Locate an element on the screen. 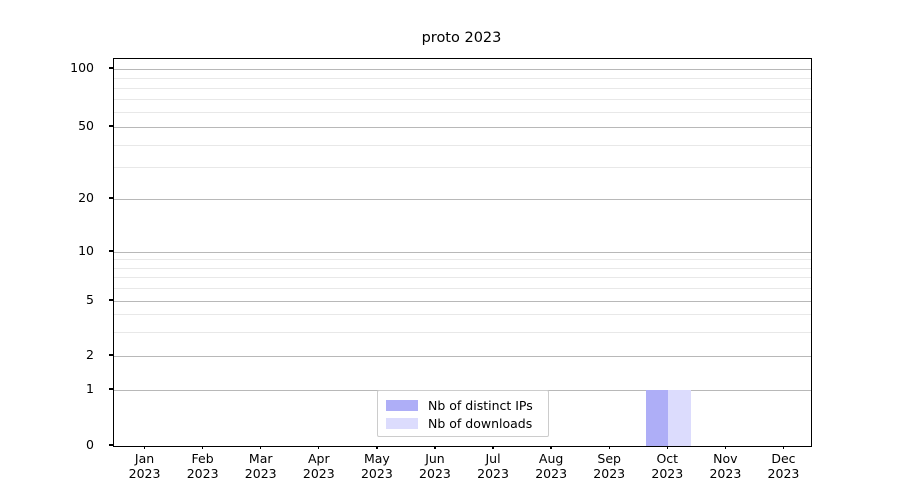  chart-legend: Nb of distinct IPs Nb of downloads is located at coordinates (463, 413).